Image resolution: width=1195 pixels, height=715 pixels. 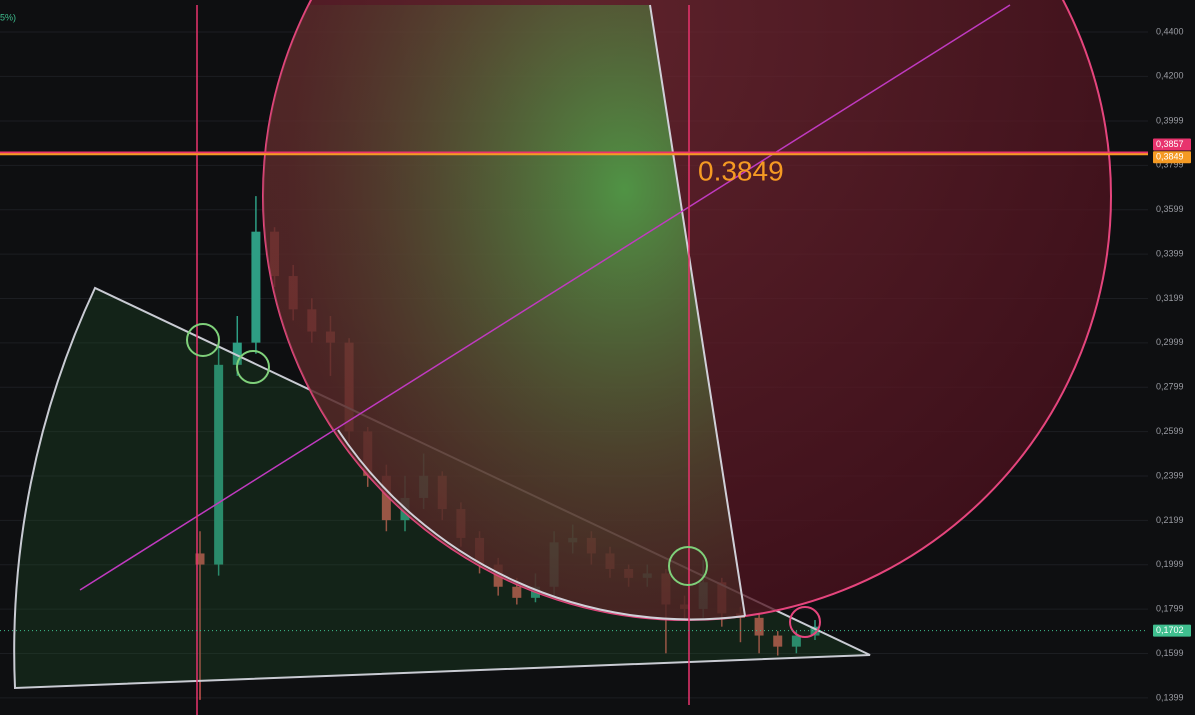 What do you see at coordinates (1170, 564) in the screenshot?
I see `y-tick-label: 0,1999` at bounding box center [1170, 564].